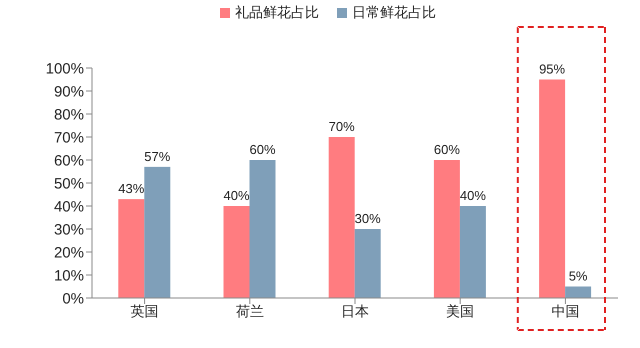  I want to click on y-tick-label: 20%, so click(69, 253).